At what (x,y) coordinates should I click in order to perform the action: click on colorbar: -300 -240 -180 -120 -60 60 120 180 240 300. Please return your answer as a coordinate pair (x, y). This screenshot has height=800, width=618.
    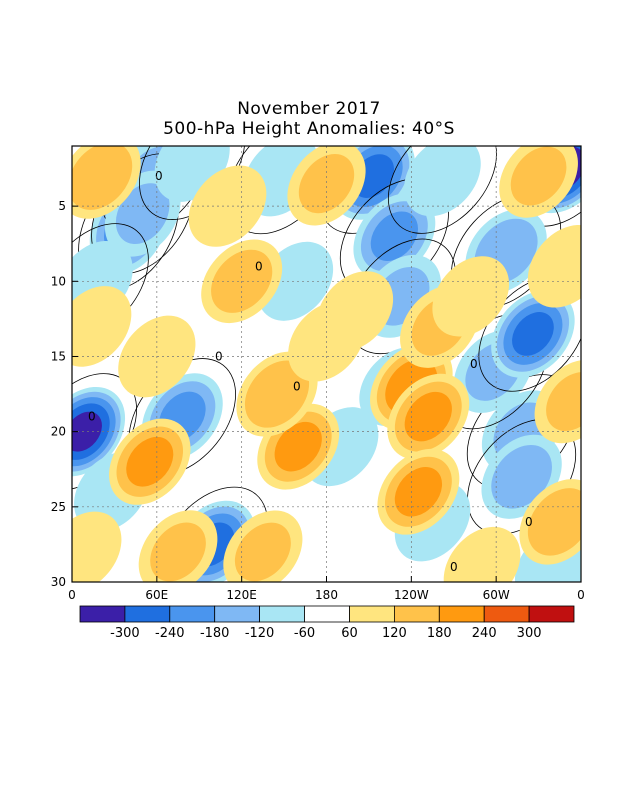
    Looking at the image, I should click on (327, 623).